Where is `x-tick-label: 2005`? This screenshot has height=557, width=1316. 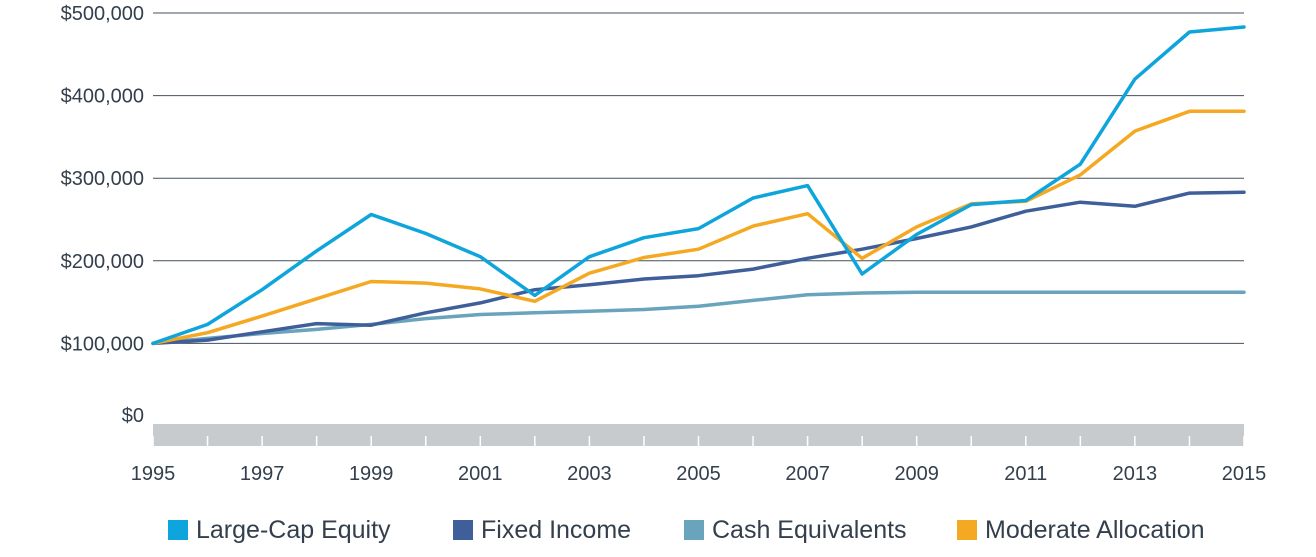 x-tick-label: 2005 is located at coordinates (698, 474).